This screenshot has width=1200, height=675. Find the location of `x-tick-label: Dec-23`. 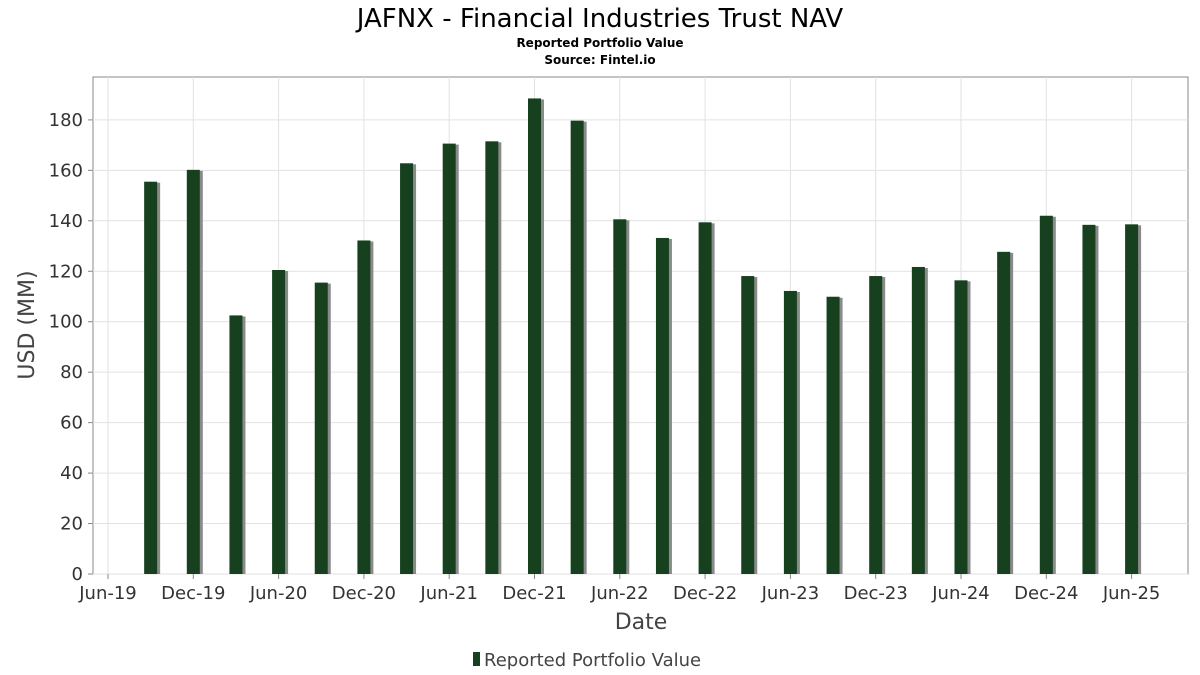

x-tick-label: Dec-23 is located at coordinates (876, 593).